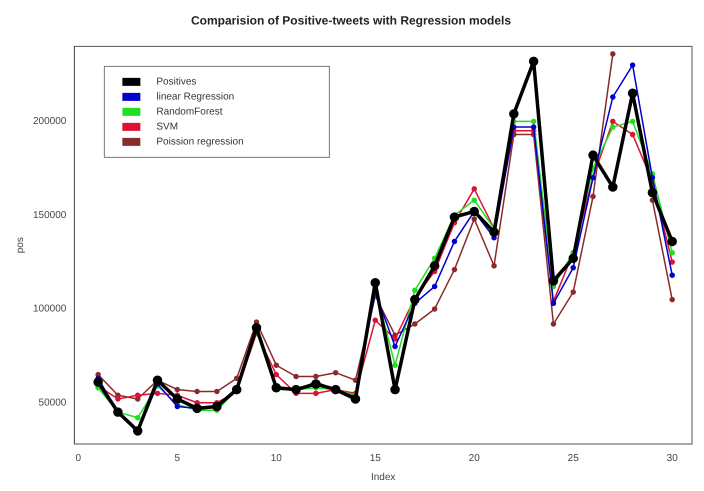 Image resolution: width=704 pixels, height=491 pixels. What do you see at coordinates (177, 458) in the screenshot?
I see `x-tick-label: 5` at bounding box center [177, 458].